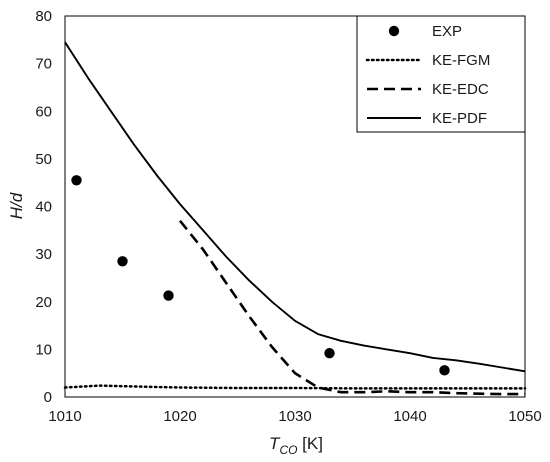  What do you see at coordinates (447, 31) in the screenshot?
I see `legend-label-exp: EXP` at bounding box center [447, 31].